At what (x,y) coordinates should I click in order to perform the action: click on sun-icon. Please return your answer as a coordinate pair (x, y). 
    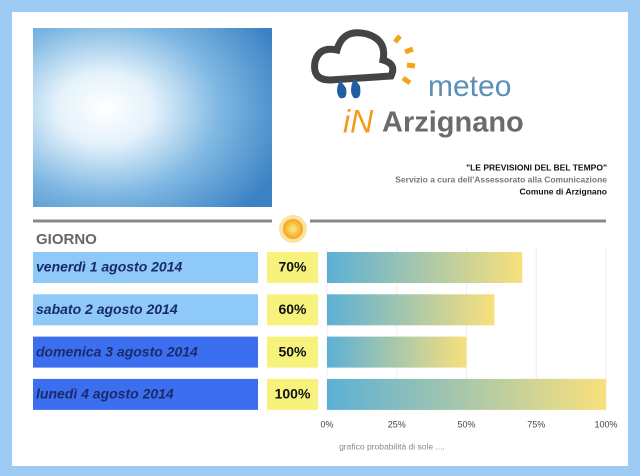
    Looking at the image, I should click on (293, 229).